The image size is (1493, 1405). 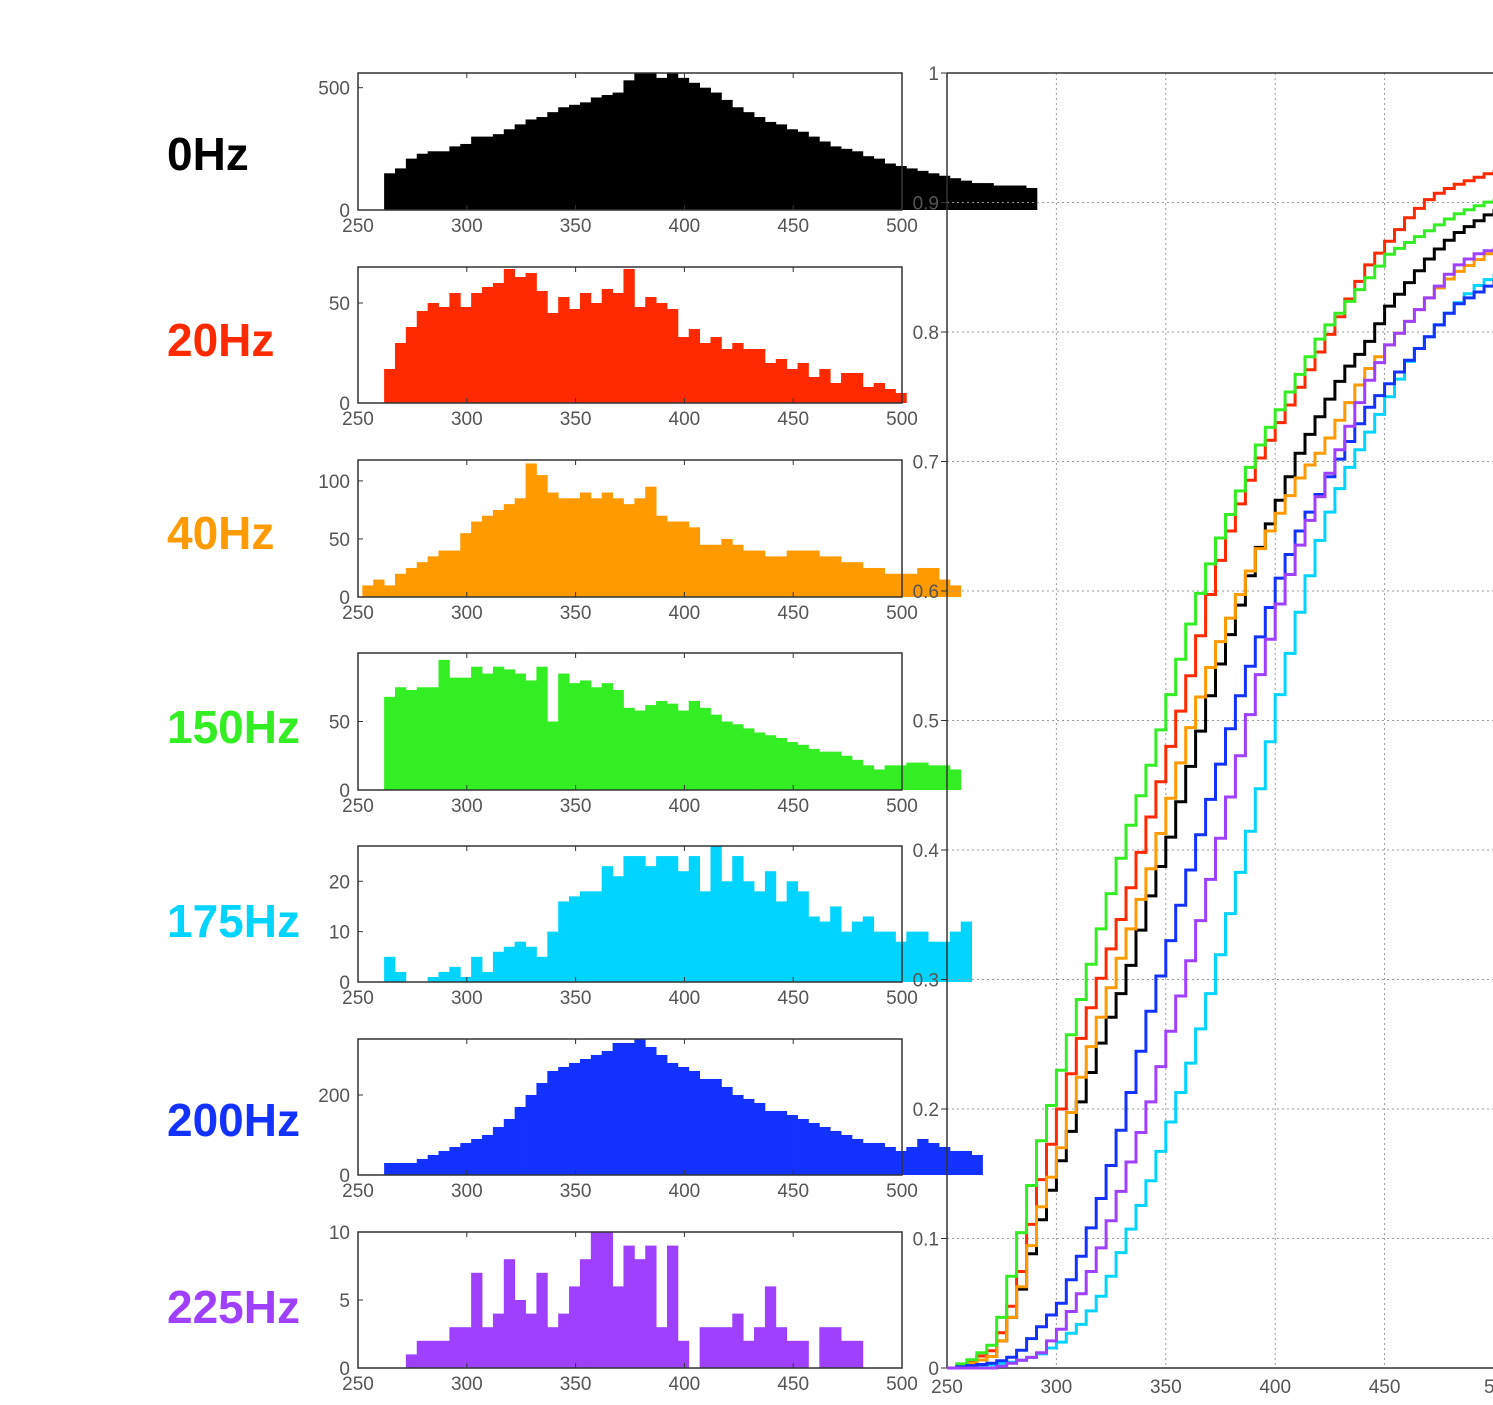 What do you see at coordinates (630, 914) in the screenshot?
I see `histogram-axes-frame` at bounding box center [630, 914].